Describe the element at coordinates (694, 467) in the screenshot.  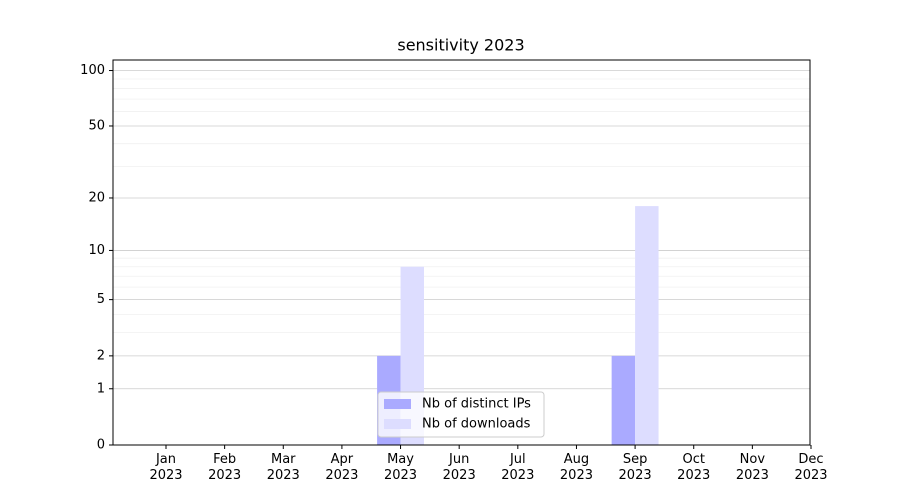
I see `x-tick-label: Oct 2023` at that location.